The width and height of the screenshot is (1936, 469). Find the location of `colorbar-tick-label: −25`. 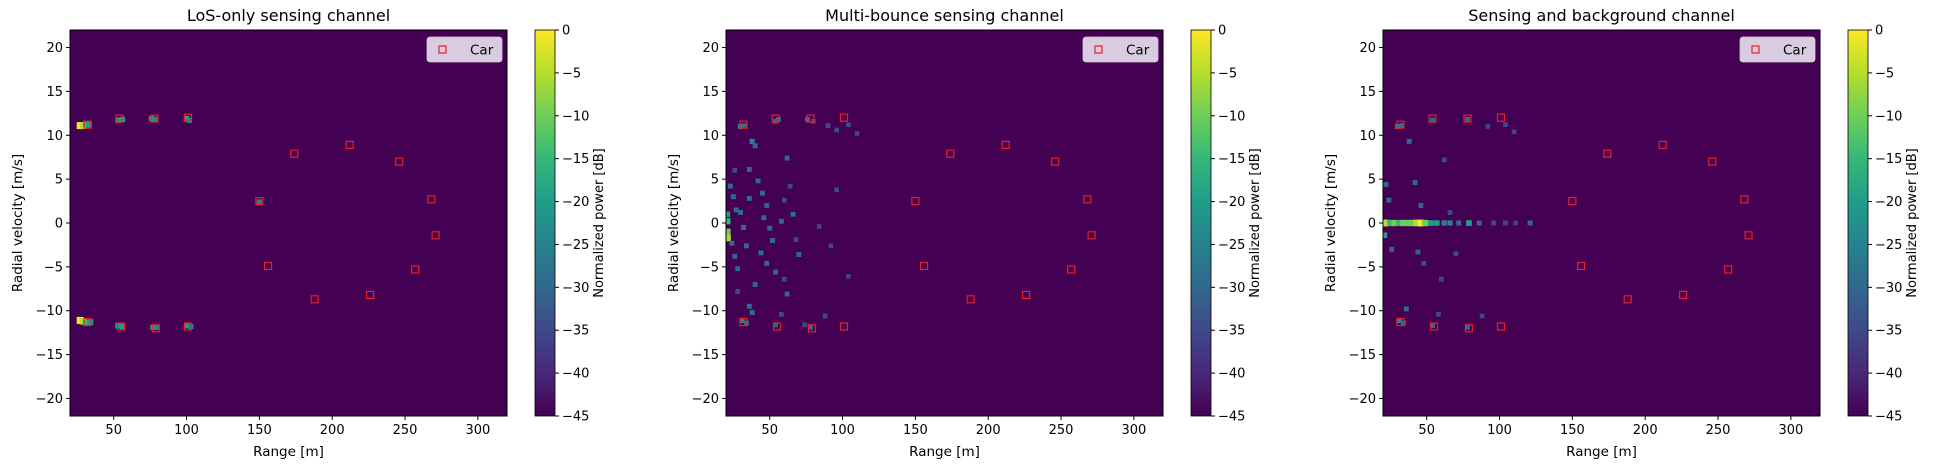

colorbar-tick-label: −25 is located at coordinates (1888, 245).